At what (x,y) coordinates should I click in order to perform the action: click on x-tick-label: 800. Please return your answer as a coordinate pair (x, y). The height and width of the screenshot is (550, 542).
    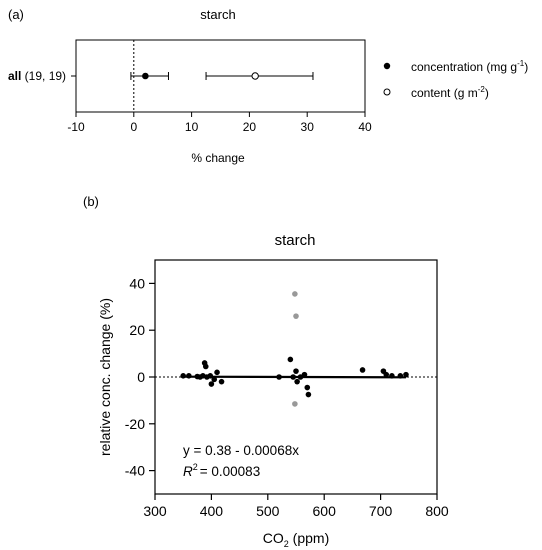
    Looking at the image, I should click on (437, 511).